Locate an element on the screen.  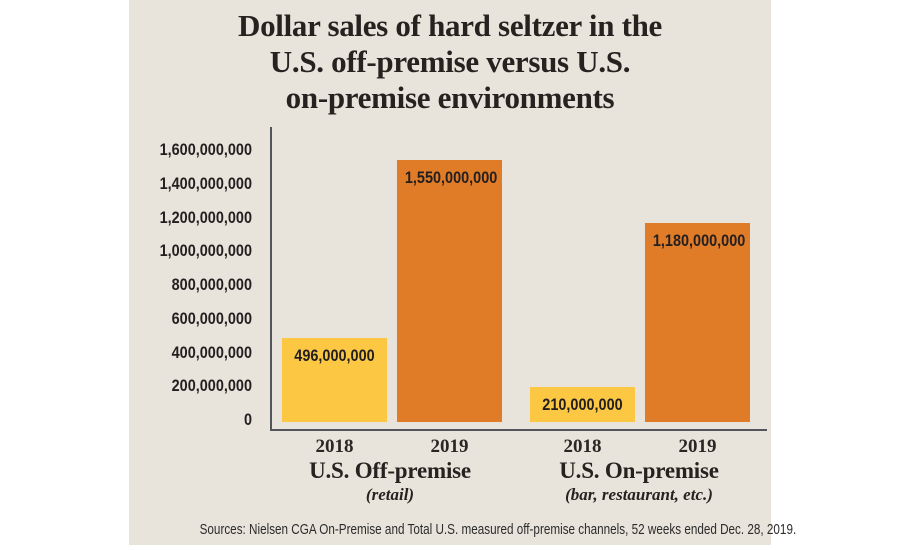
bar-u-s-off-premise-2018: 496,000,000 is located at coordinates (334, 380).